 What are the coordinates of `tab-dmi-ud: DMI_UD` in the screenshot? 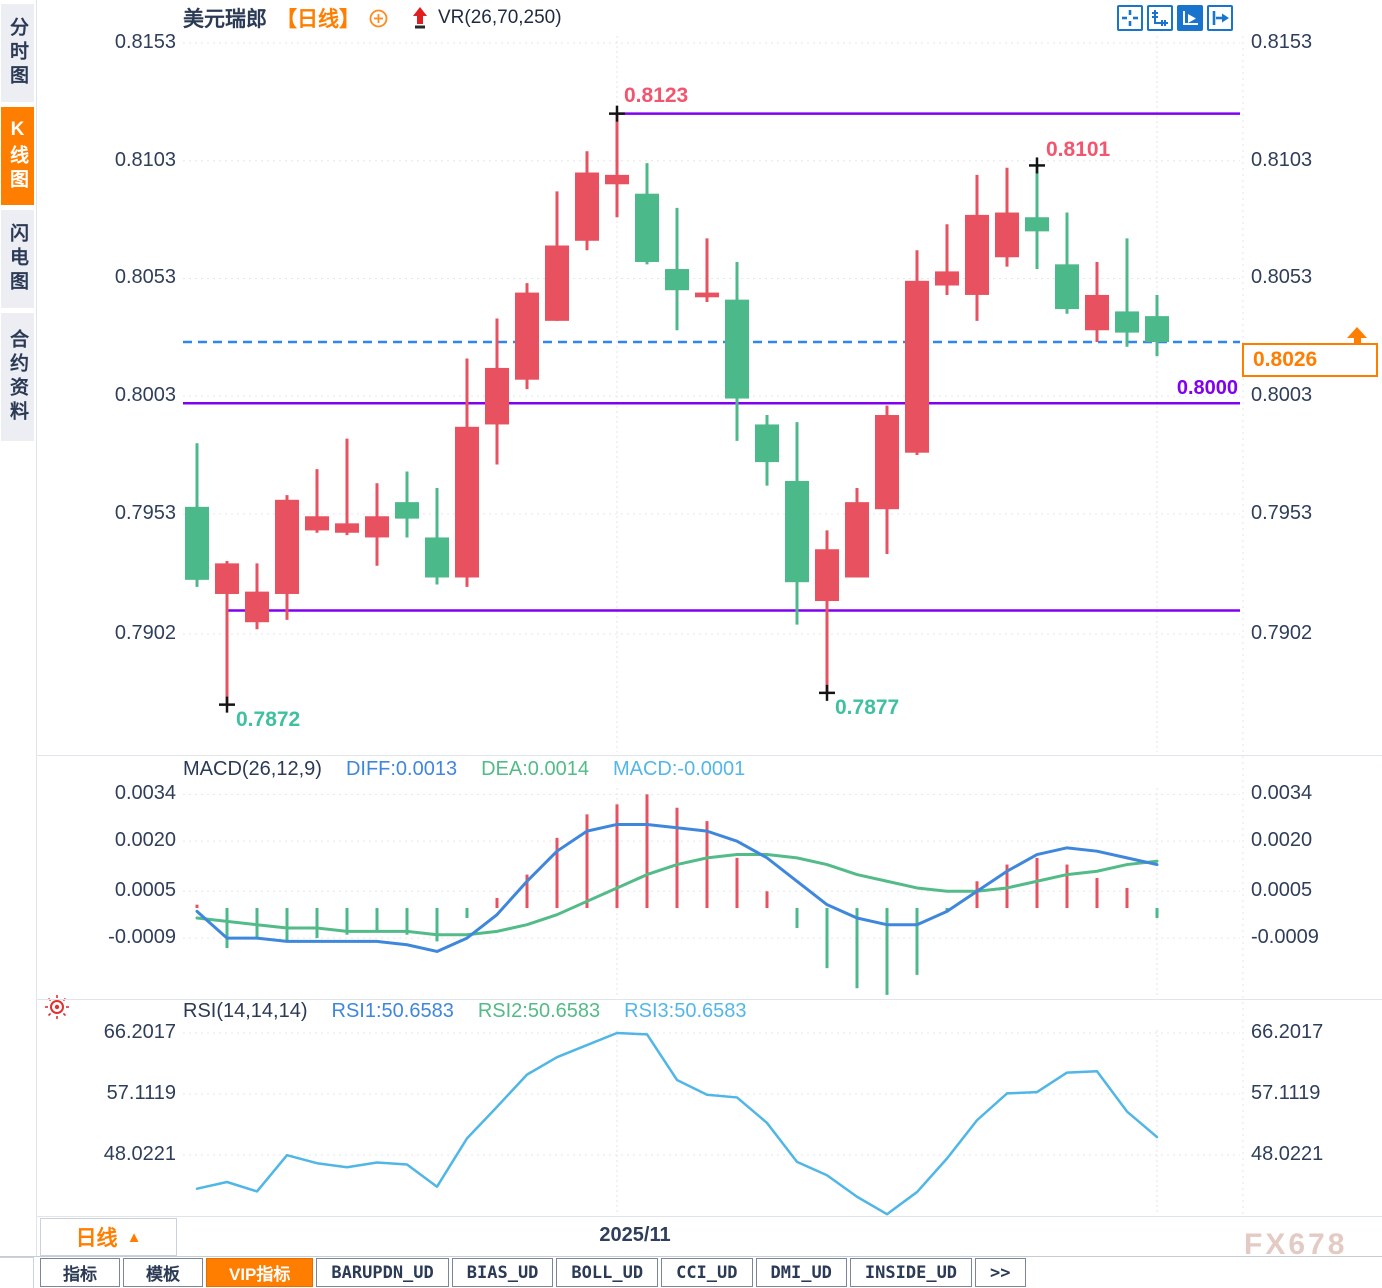 It's located at (801, 1272).